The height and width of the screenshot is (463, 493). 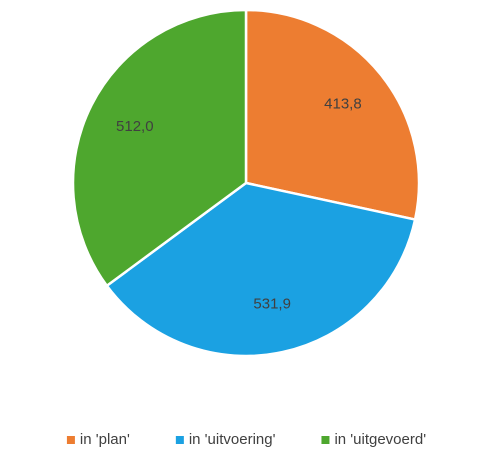 What do you see at coordinates (343, 104) in the screenshot?
I see `data-label: 413,8` at bounding box center [343, 104].